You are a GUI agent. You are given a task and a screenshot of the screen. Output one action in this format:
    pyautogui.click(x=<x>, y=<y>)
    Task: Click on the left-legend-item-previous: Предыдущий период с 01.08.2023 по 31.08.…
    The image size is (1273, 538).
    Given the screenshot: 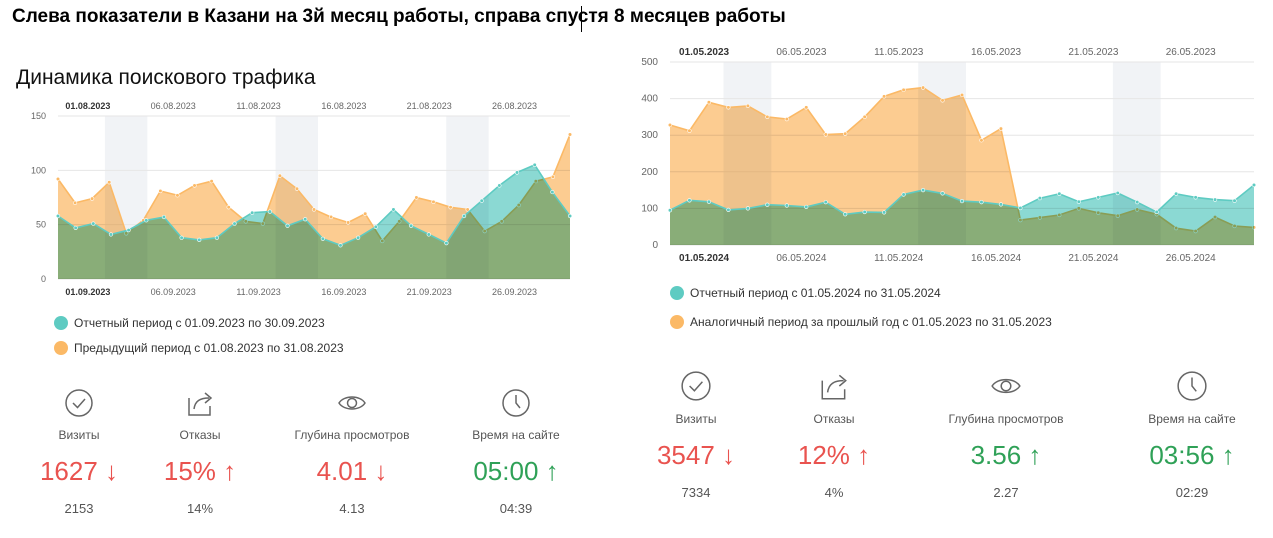 What is the action you would take?
    pyautogui.click(x=199, y=348)
    